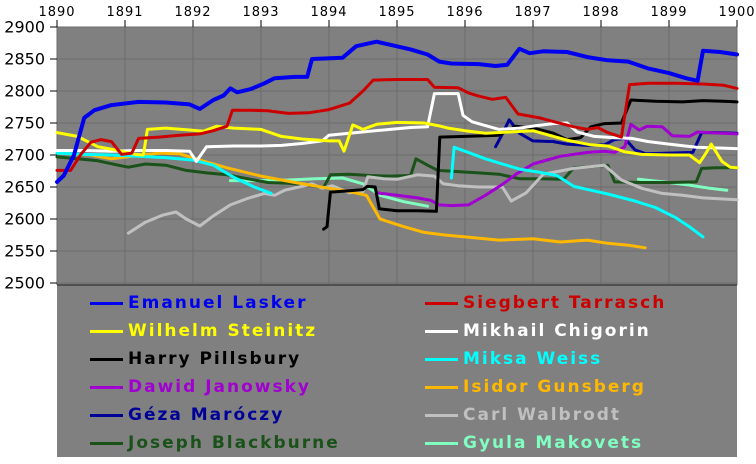 The image size is (756, 464). I want to click on legend-label: Mikhail Chigorin, so click(557, 330).